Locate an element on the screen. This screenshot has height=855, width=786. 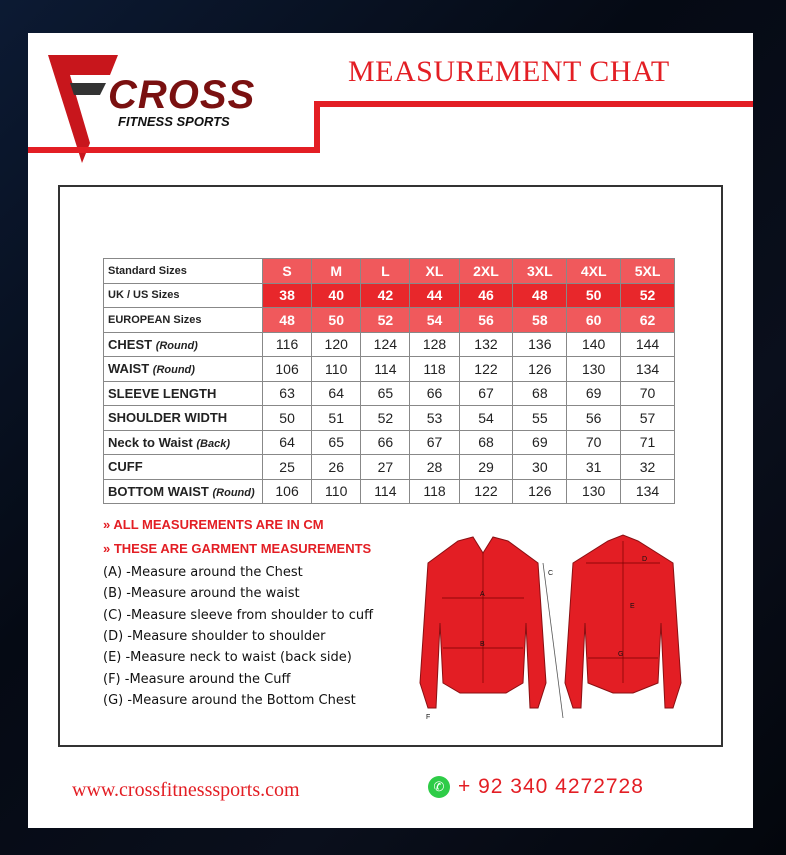
table-cell: 144 is located at coordinates (647, 344).